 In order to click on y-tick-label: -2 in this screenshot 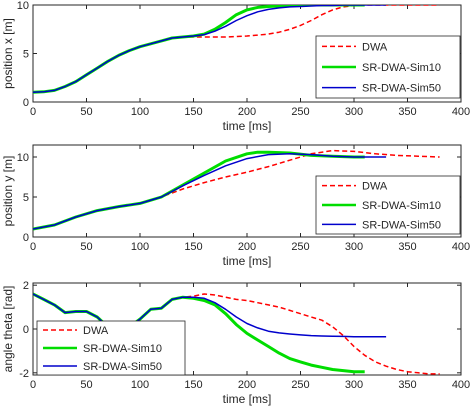, I will do `click(24, 374)`.